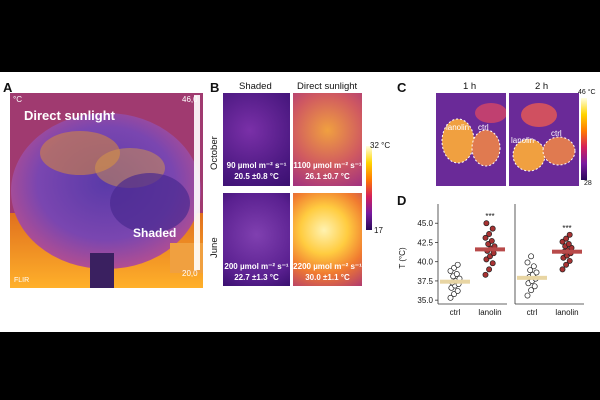 The height and width of the screenshot is (400, 600). I want to click on panel-a-scale-top: 46,0, so click(190, 99).